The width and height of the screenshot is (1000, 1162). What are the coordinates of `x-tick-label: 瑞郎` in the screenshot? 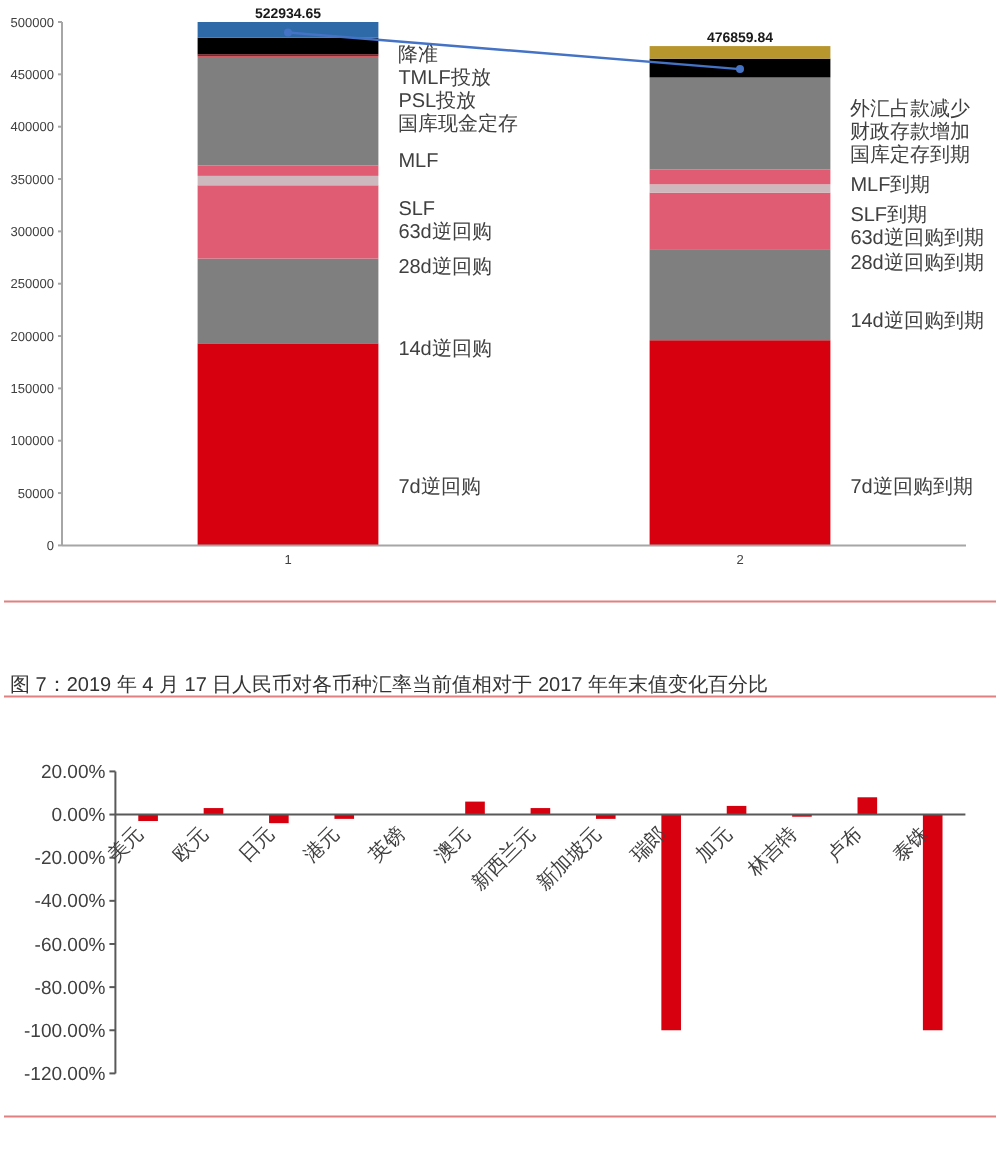 It's located at (649, 844).